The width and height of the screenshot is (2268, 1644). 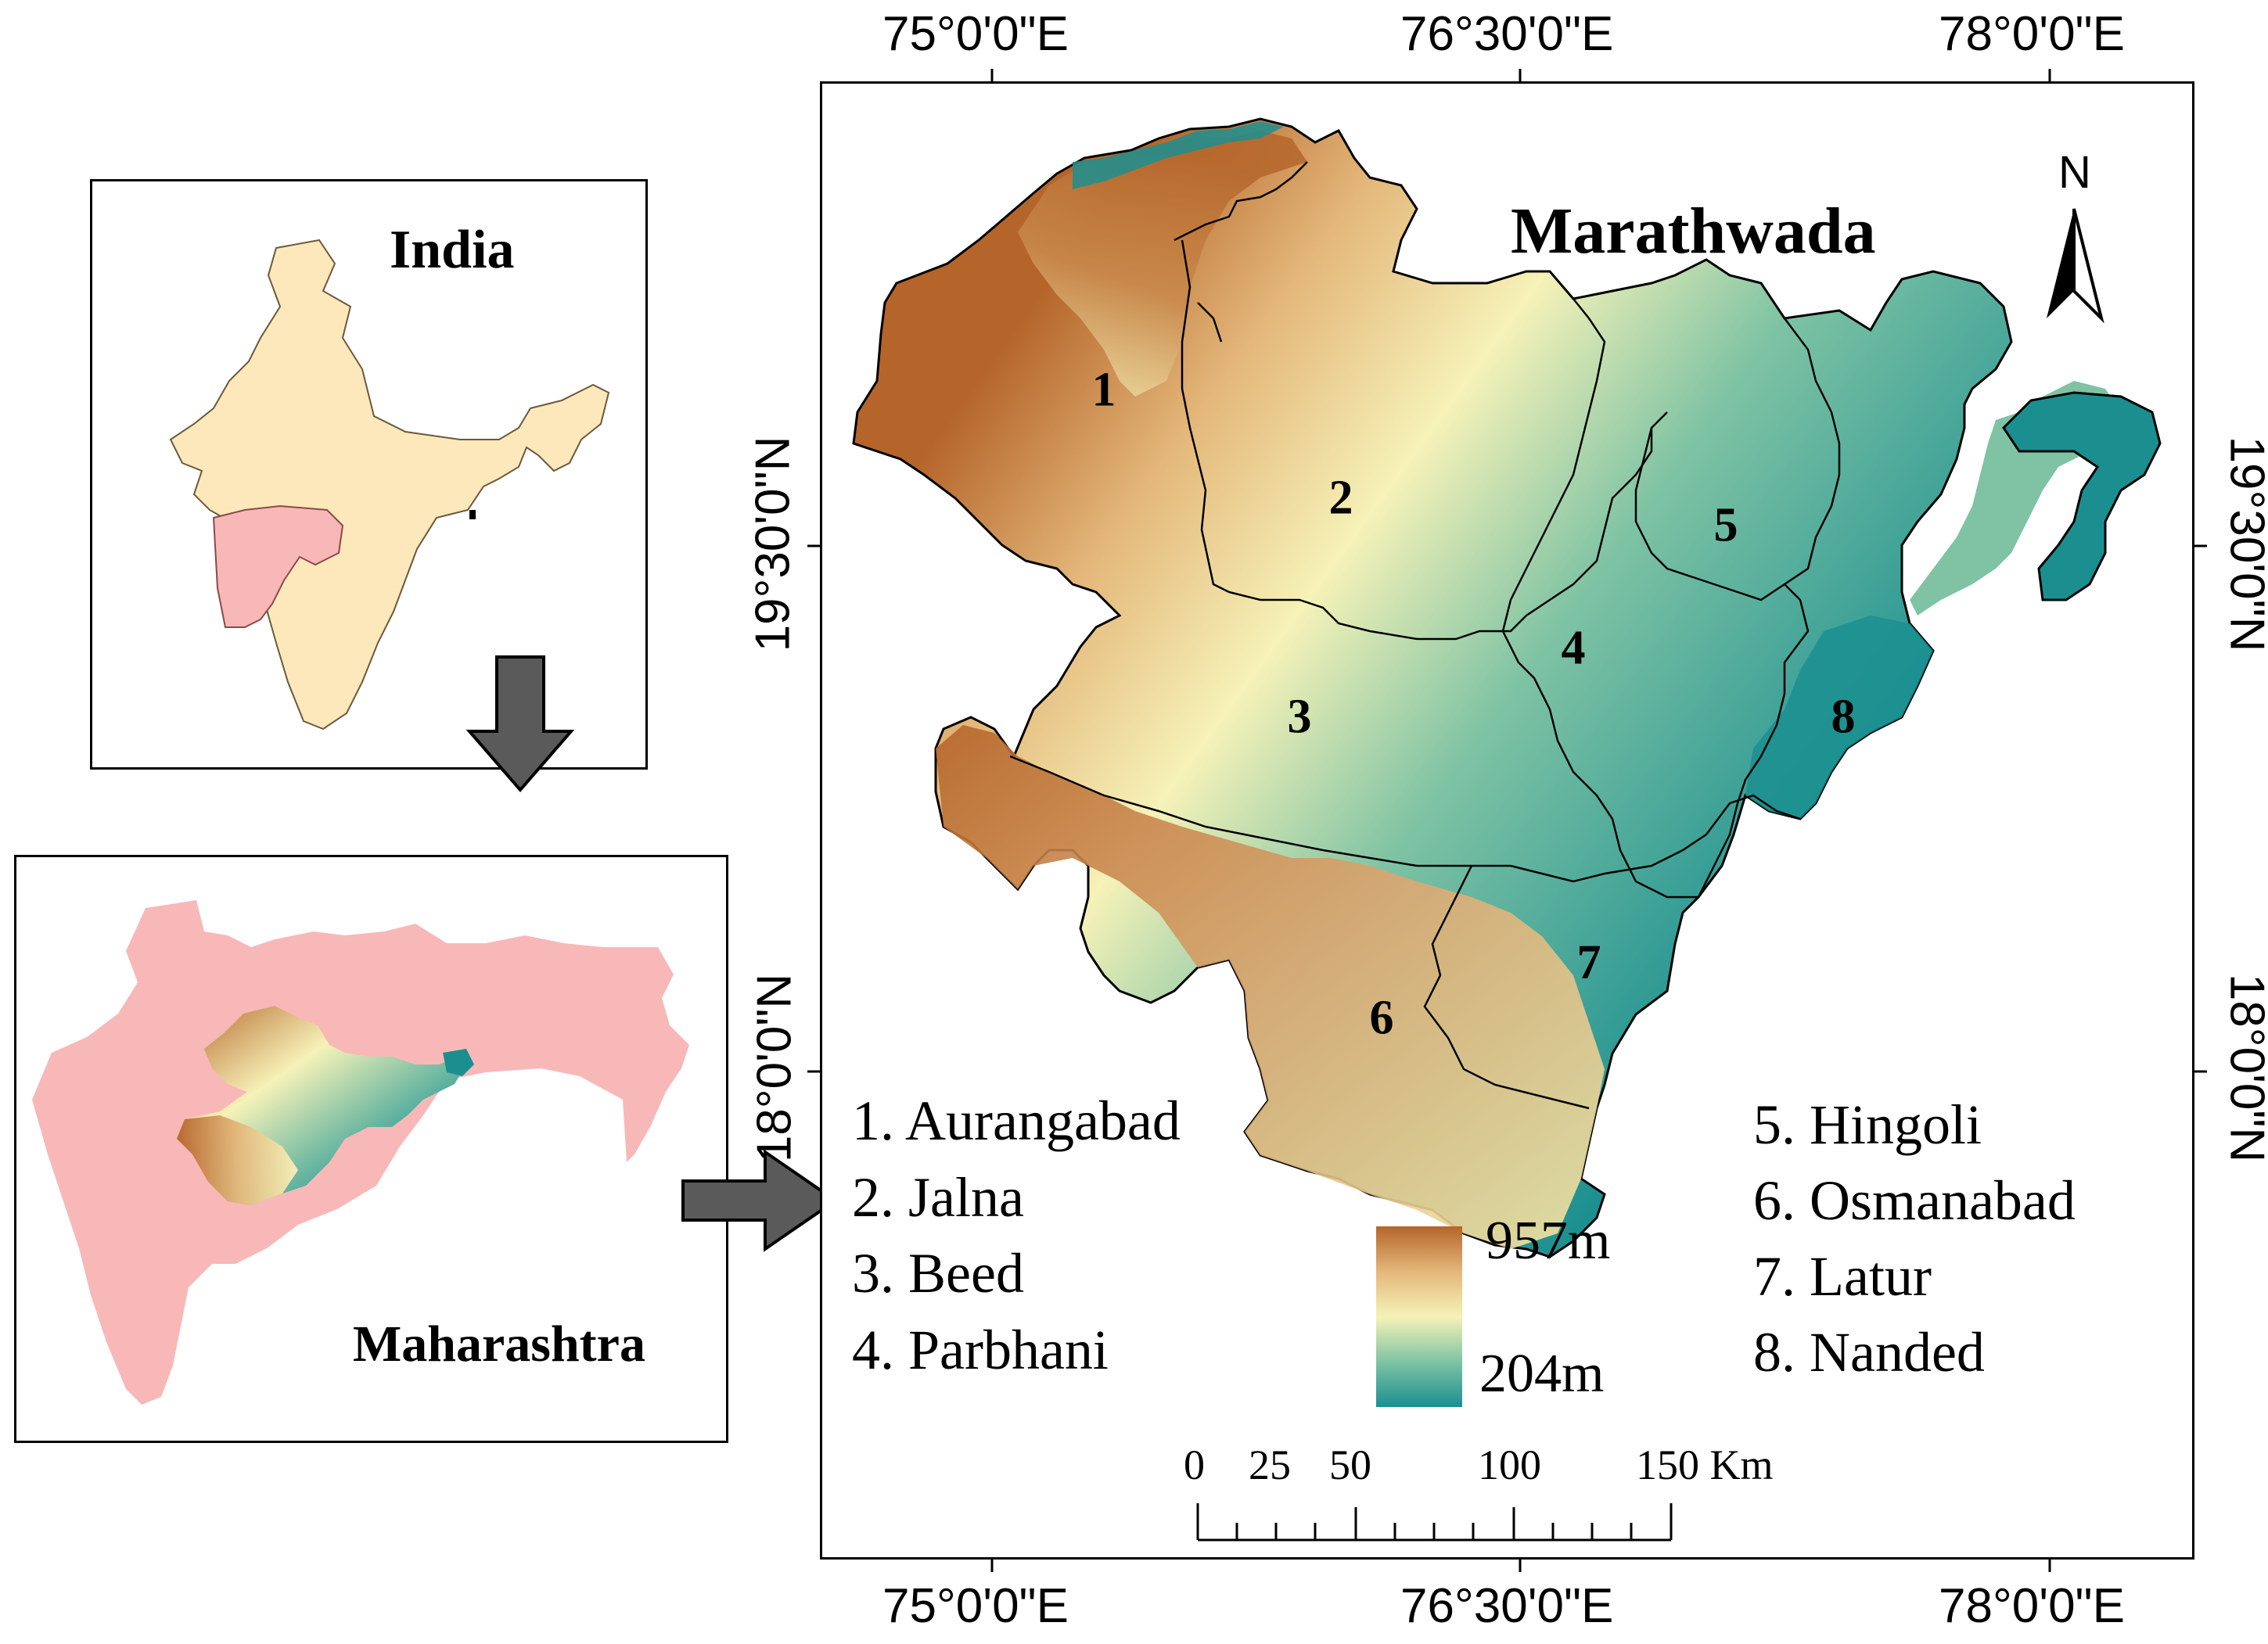 I want to click on india-inset-title: India, so click(x=452, y=250).